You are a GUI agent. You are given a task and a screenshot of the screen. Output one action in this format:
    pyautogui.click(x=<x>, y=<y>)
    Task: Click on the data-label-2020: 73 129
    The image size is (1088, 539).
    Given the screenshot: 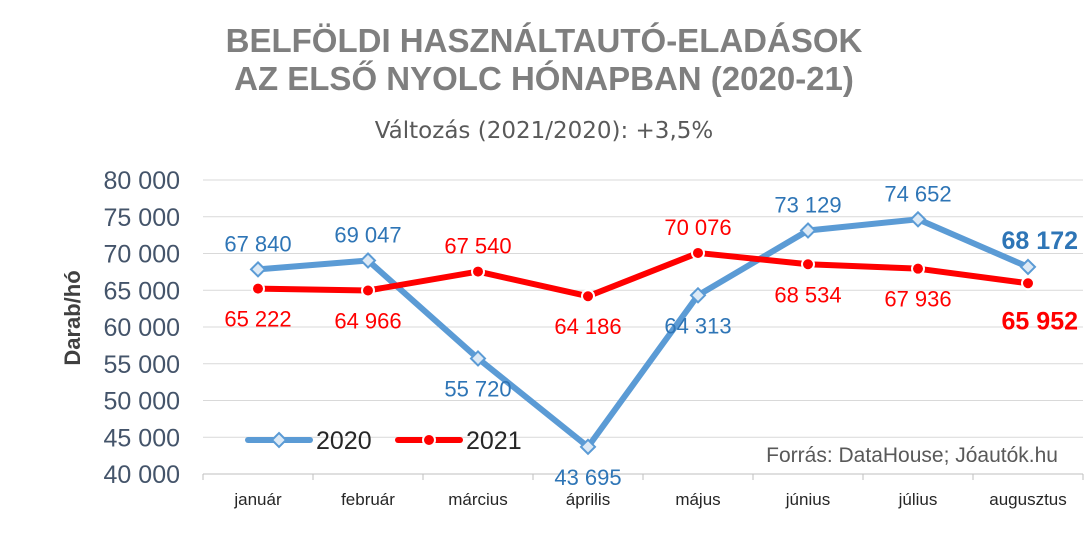 What is the action you would take?
    pyautogui.click(x=807, y=205)
    